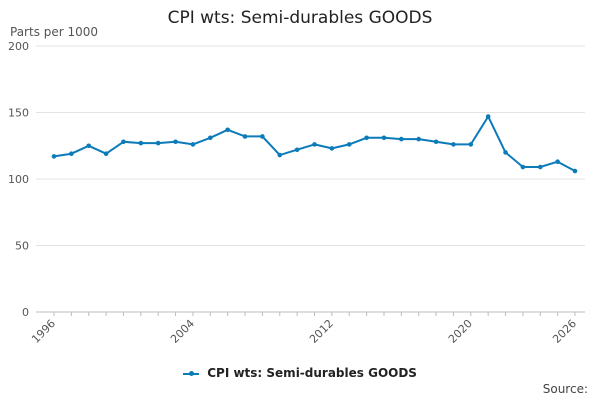 This screenshot has width=600, height=400. Describe the element at coordinates (312, 373) in the screenshot. I see `legend-label: CPI wts: Semi-durables GOODS` at that location.